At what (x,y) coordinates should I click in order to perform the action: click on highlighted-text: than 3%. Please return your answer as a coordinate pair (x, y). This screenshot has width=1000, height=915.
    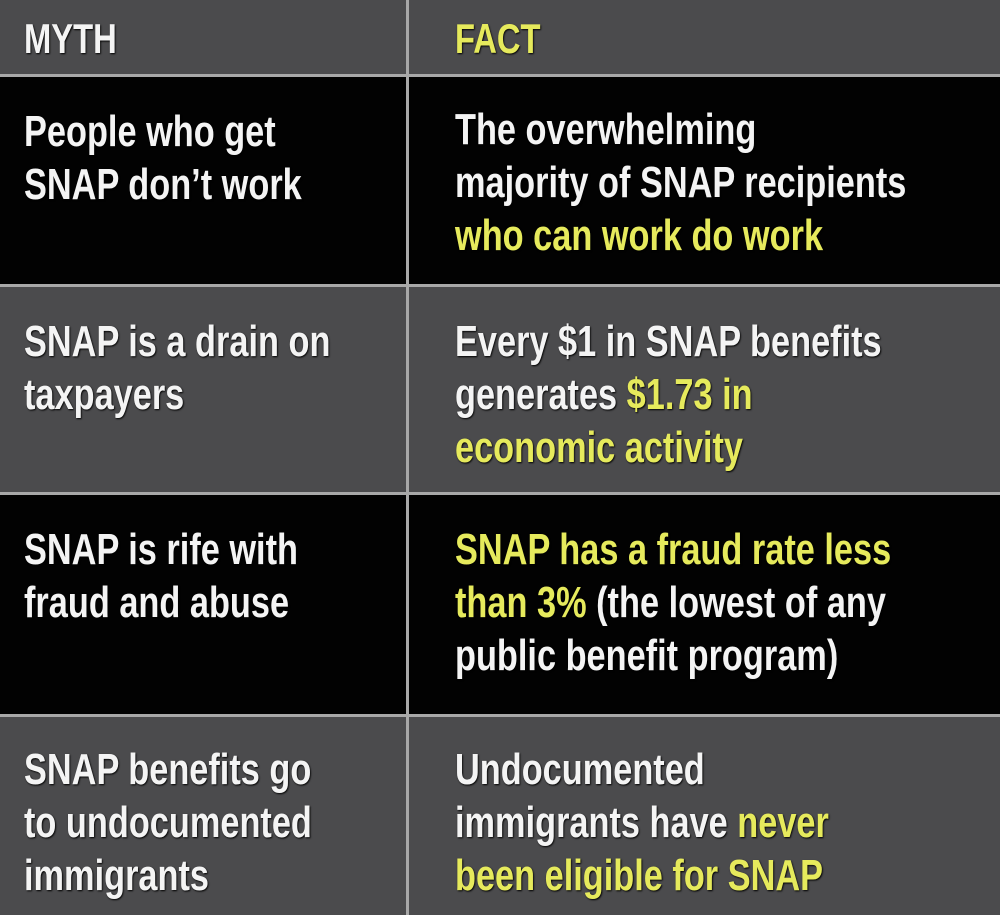
    Looking at the image, I should click on (521, 602).